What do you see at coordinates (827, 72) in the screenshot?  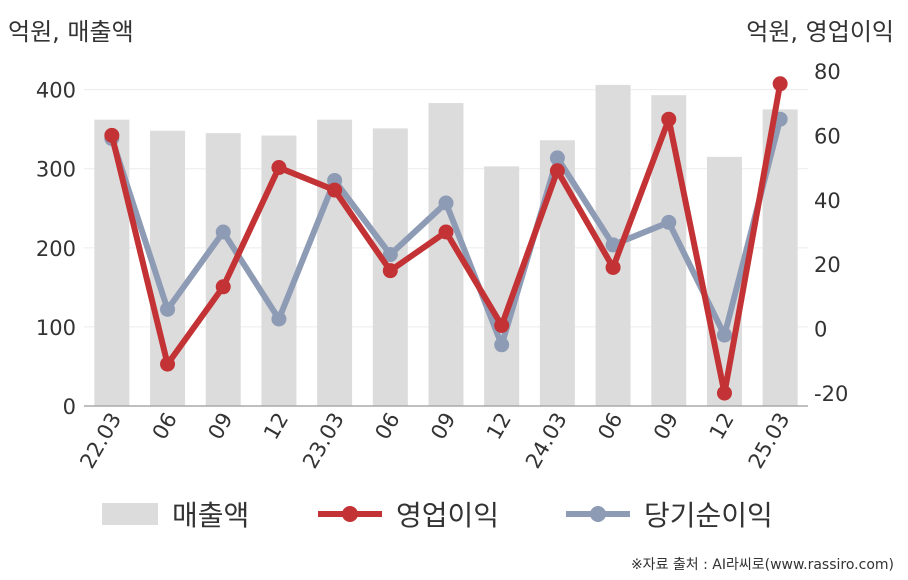 I see `y-right-tick-label: 80` at bounding box center [827, 72].